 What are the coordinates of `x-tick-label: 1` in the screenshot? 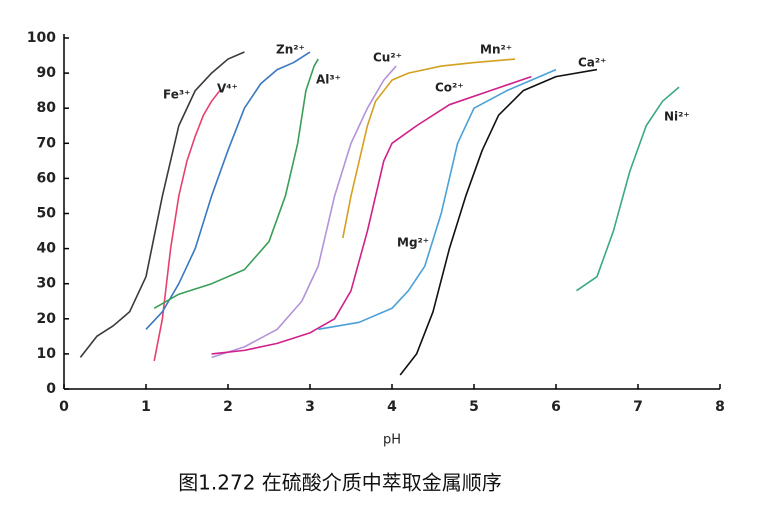 It's located at (146, 407).